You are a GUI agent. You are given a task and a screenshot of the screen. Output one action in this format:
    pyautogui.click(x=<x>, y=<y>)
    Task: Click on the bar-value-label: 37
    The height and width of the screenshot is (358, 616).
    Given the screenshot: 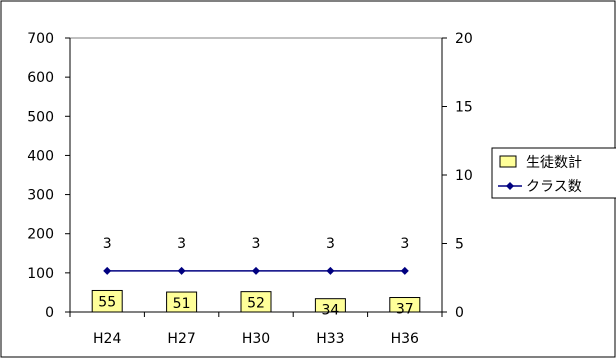 What is the action you would take?
    pyautogui.click(x=405, y=310)
    